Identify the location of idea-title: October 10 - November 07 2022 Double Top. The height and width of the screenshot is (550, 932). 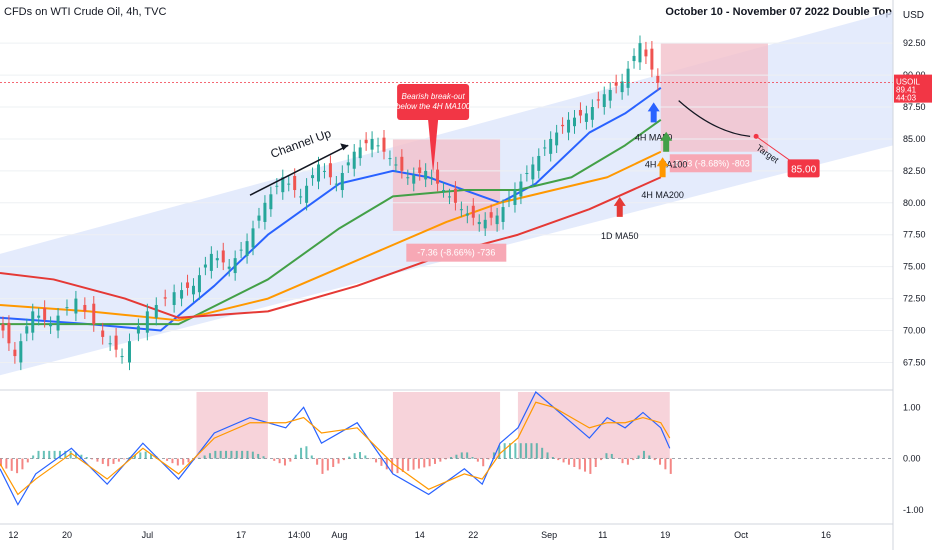
(778, 12).